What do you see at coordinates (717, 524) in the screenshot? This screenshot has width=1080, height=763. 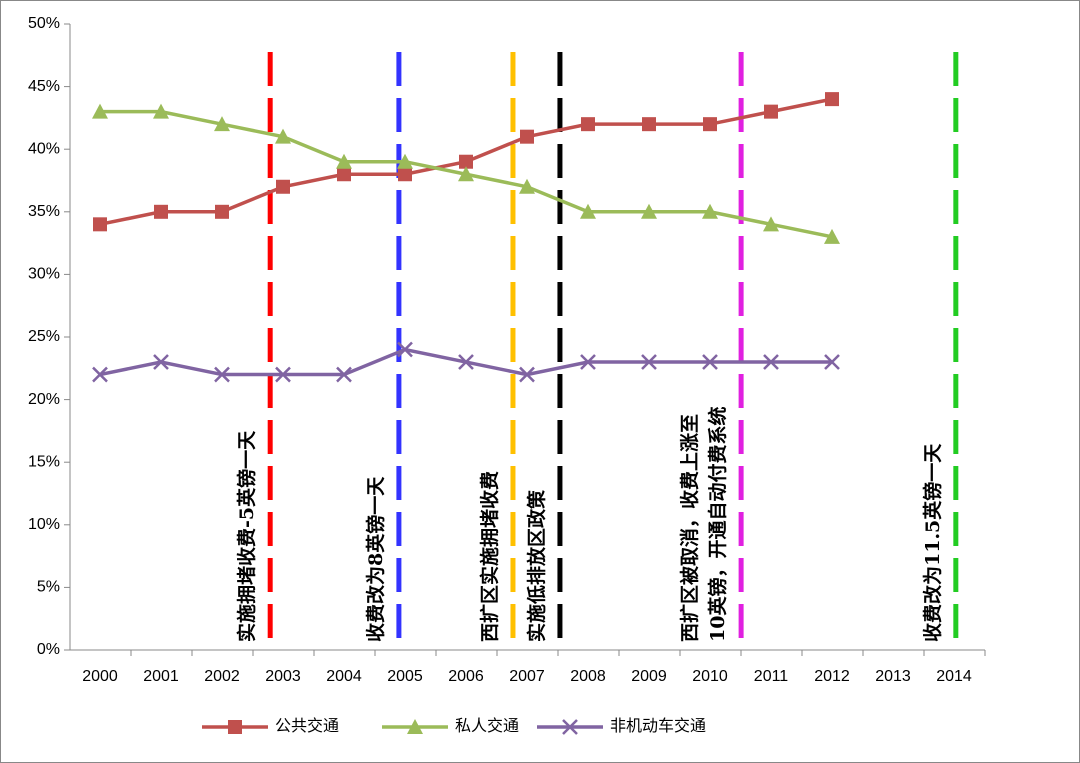 I see `event-label: 10英镑，开通自动付费系统` at bounding box center [717, 524].